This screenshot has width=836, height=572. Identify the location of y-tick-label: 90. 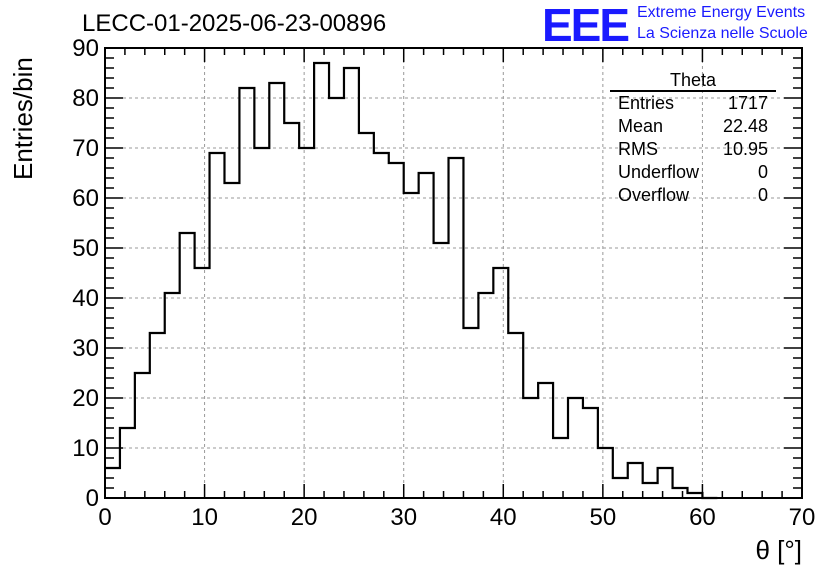
(85, 48).